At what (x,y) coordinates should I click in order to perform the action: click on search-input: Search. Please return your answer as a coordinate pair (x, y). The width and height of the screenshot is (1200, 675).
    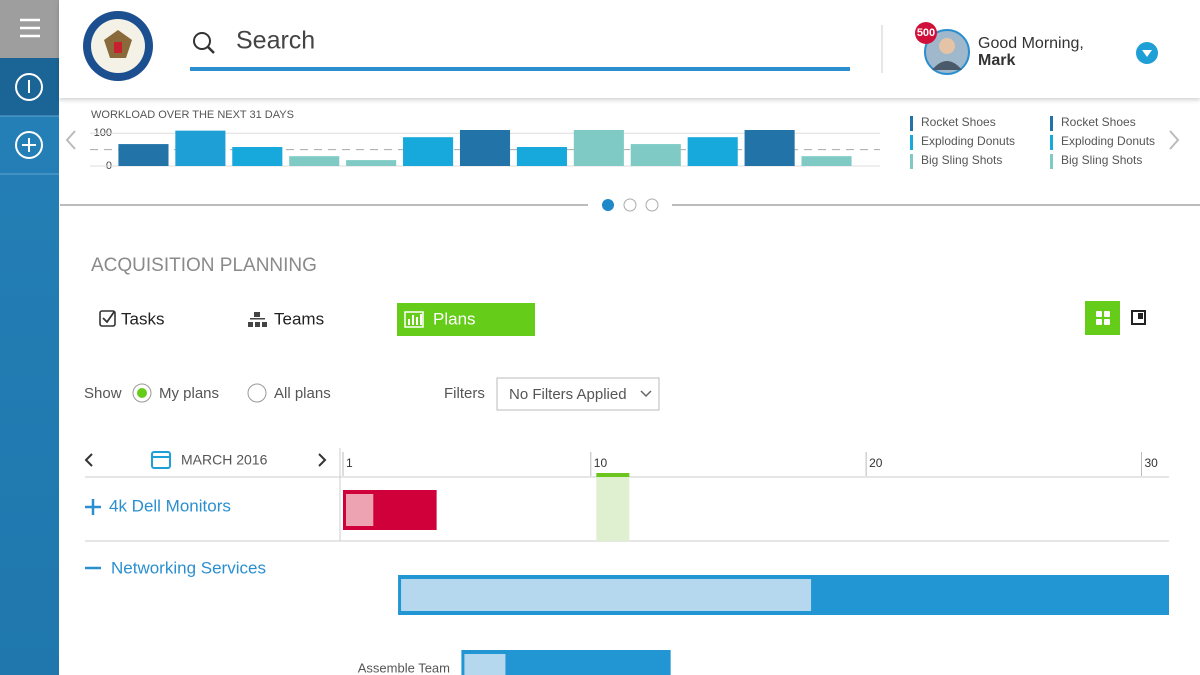
    Looking at the image, I should click on (275, 41).